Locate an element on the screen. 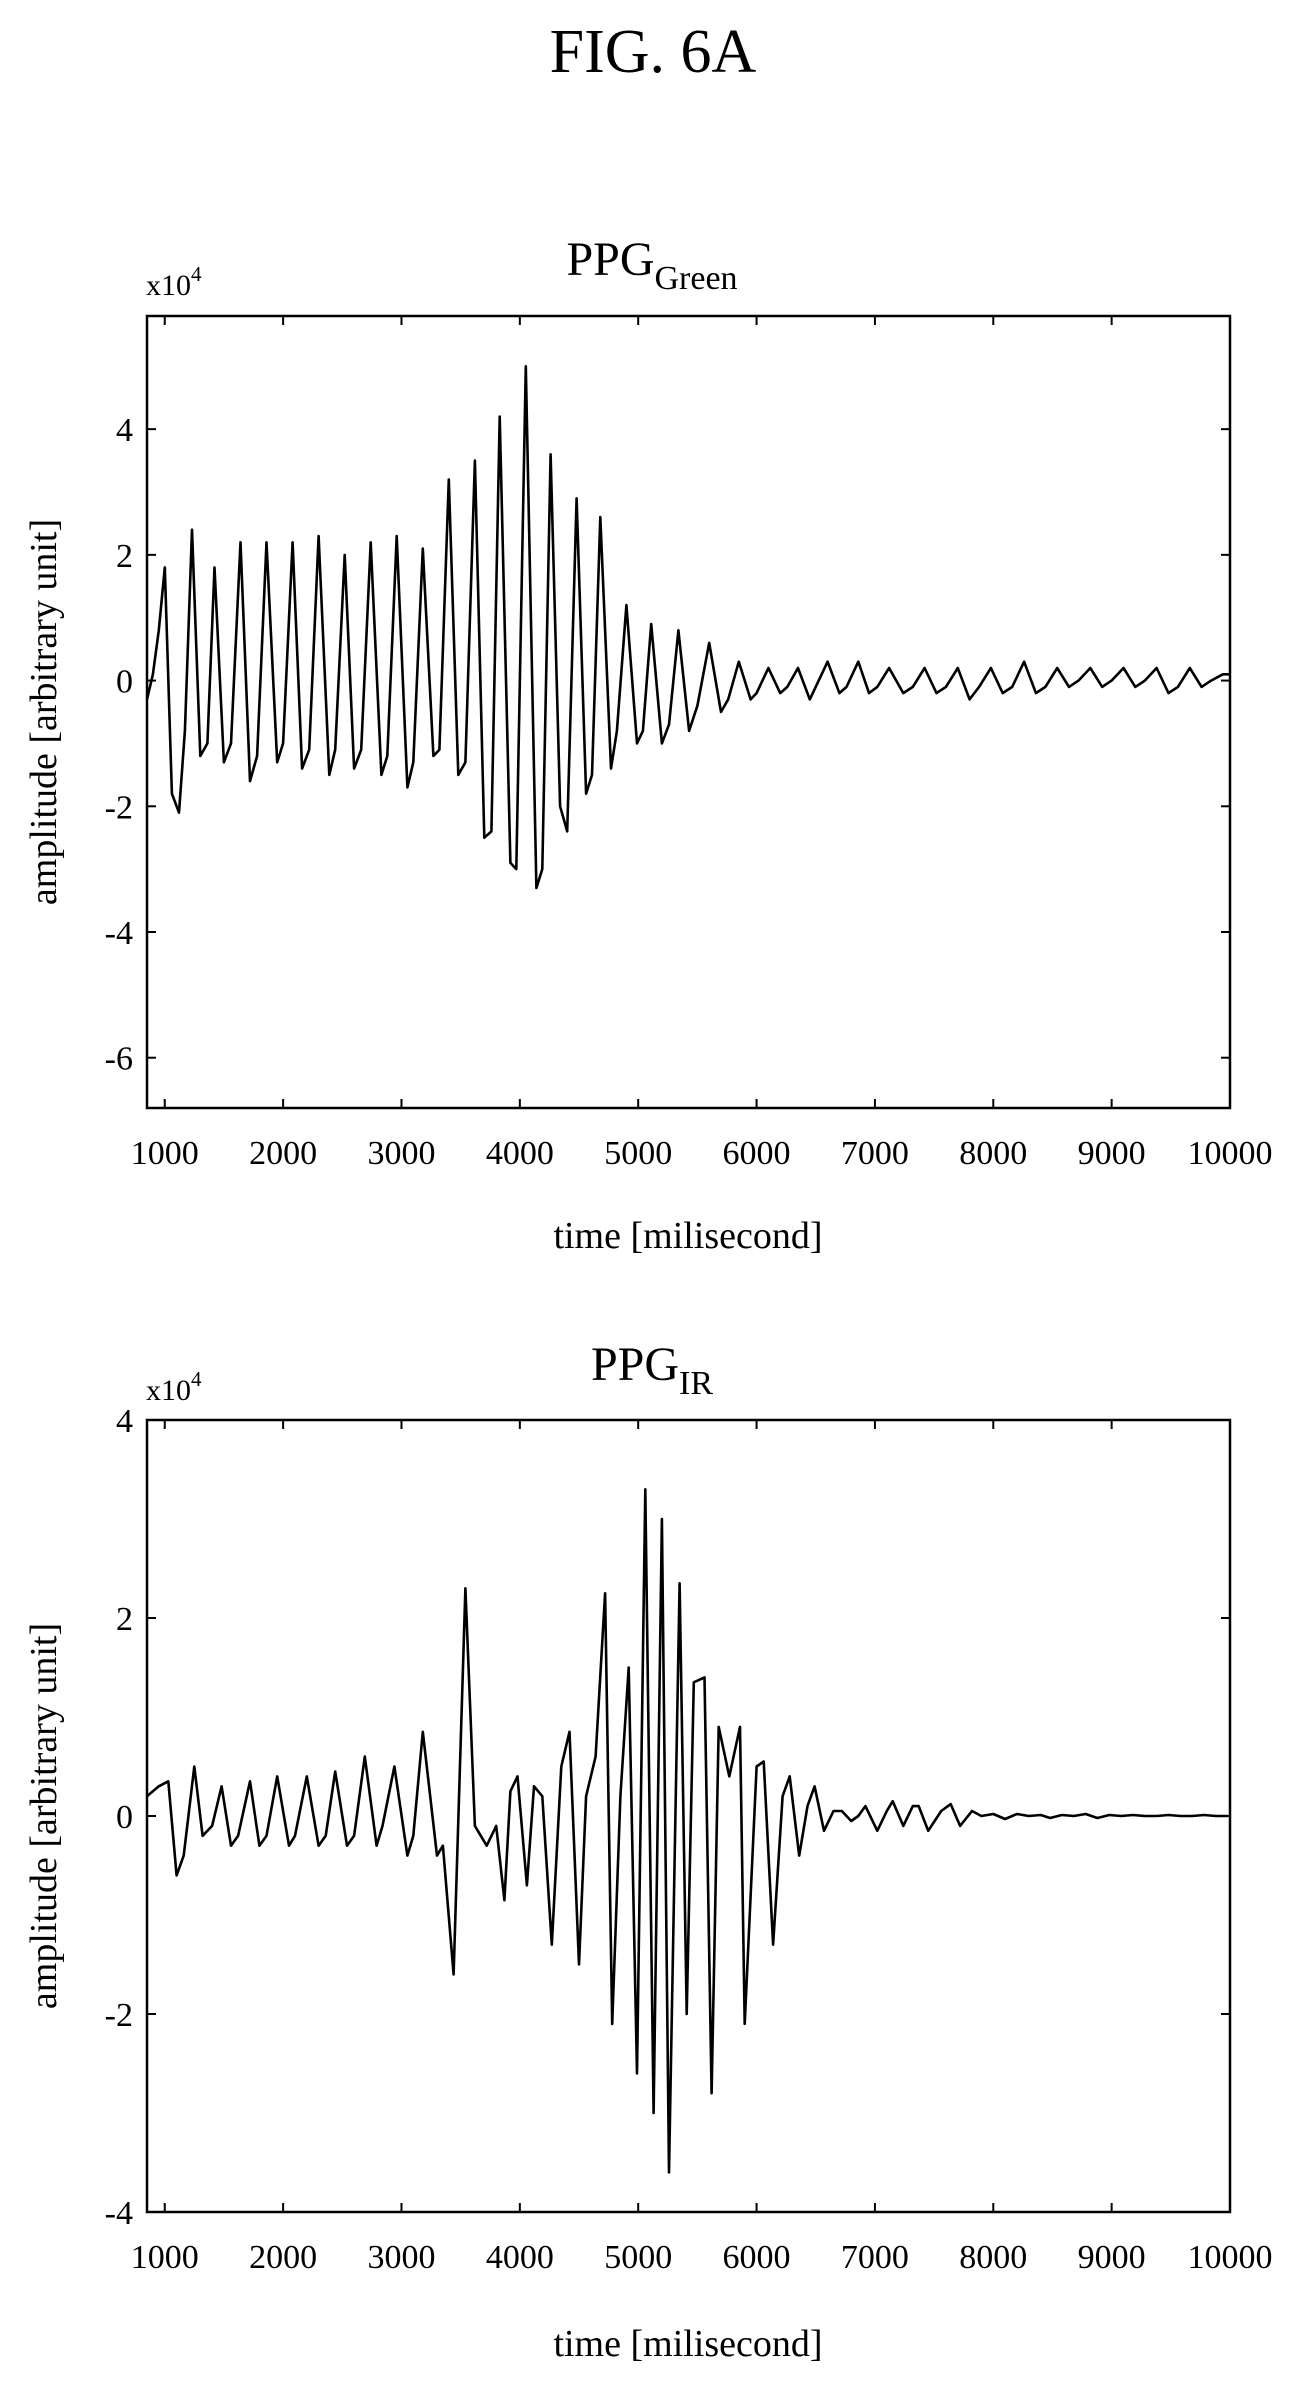 The height and width of the screenshot is (2383, 1306). chart-title: PPGIR is located at coordinates (652, 1370).